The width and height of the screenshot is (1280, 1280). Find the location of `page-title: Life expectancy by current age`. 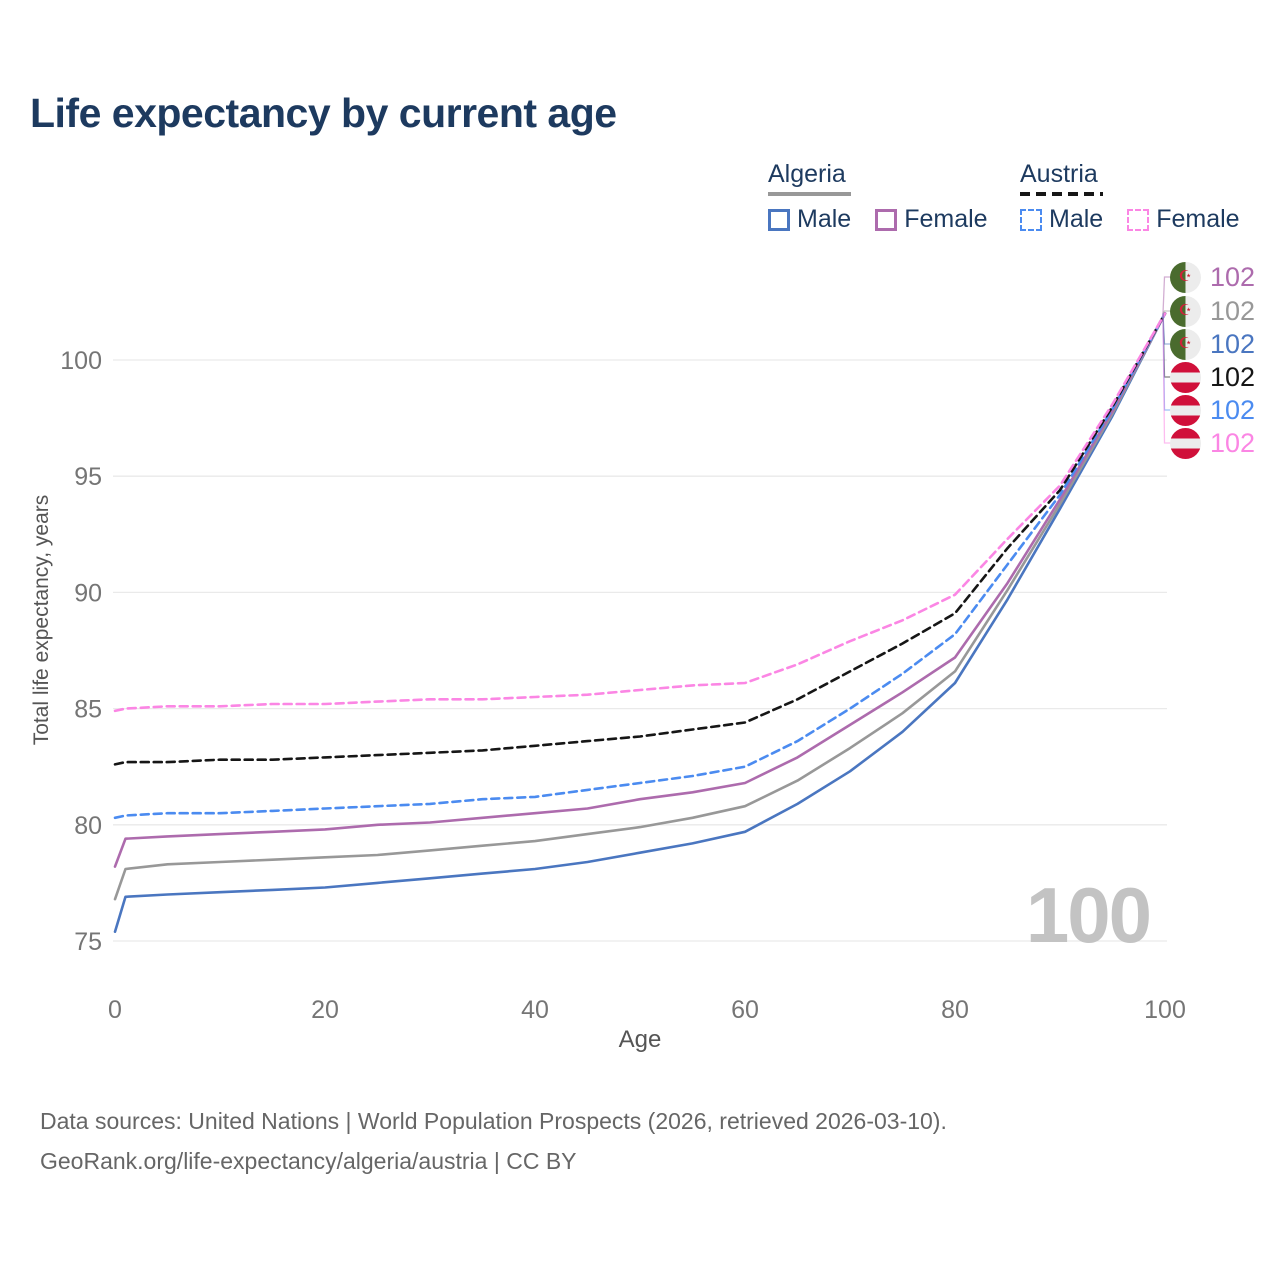

page-title: Life expectancy by current age is located at coordinates (323, 113).